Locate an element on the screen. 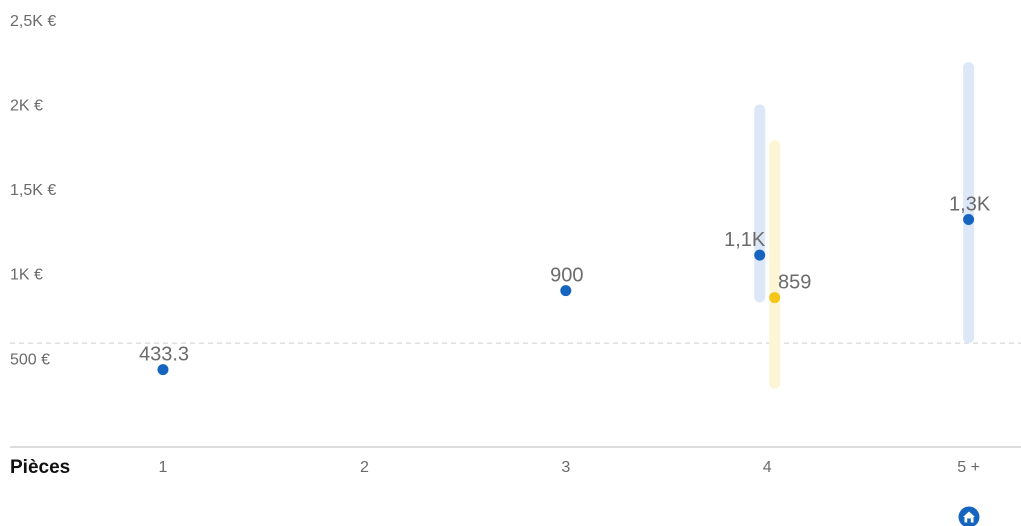 This screenshot has height=526, width=1021. x-tick-label: 4 is located at coordinates (767, 467).